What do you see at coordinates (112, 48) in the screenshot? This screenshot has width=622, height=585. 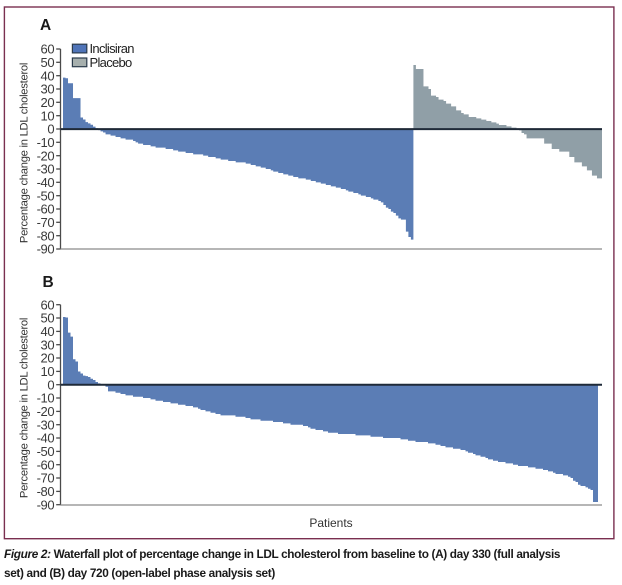 I see `svg-text: Inclisiran` at bounding box center [112, 48].